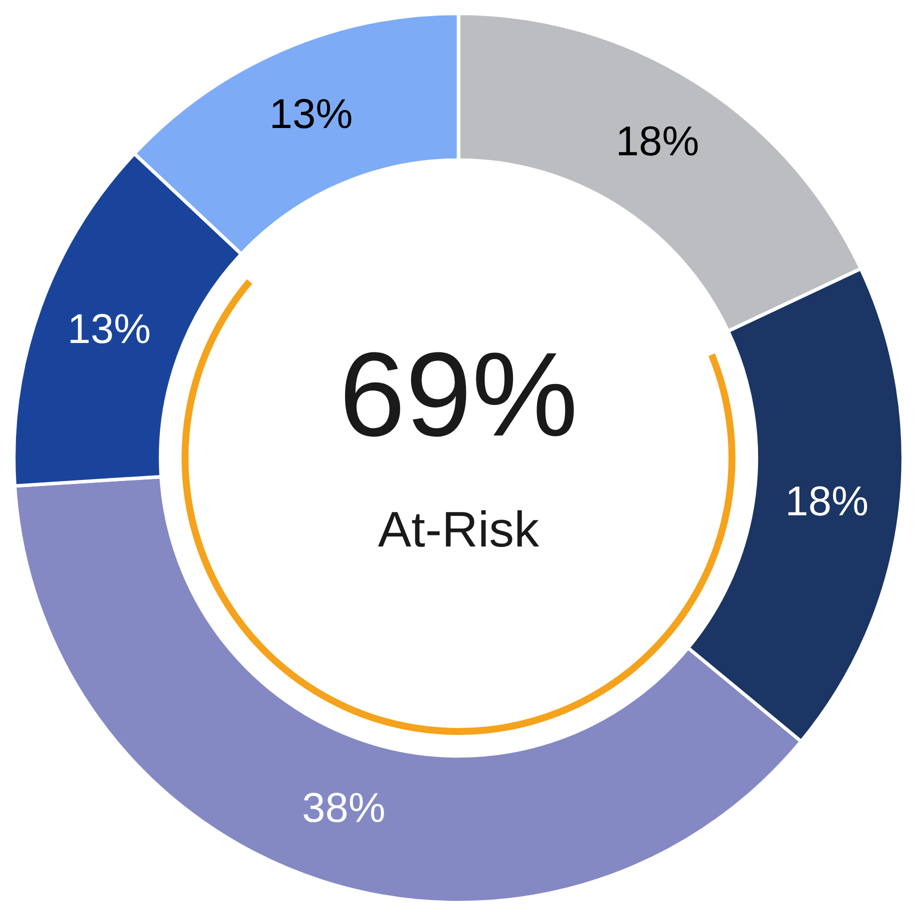  Describe the element at coordinates (344, 807) in the screenshot. I see `data-label: 38%` at that location.